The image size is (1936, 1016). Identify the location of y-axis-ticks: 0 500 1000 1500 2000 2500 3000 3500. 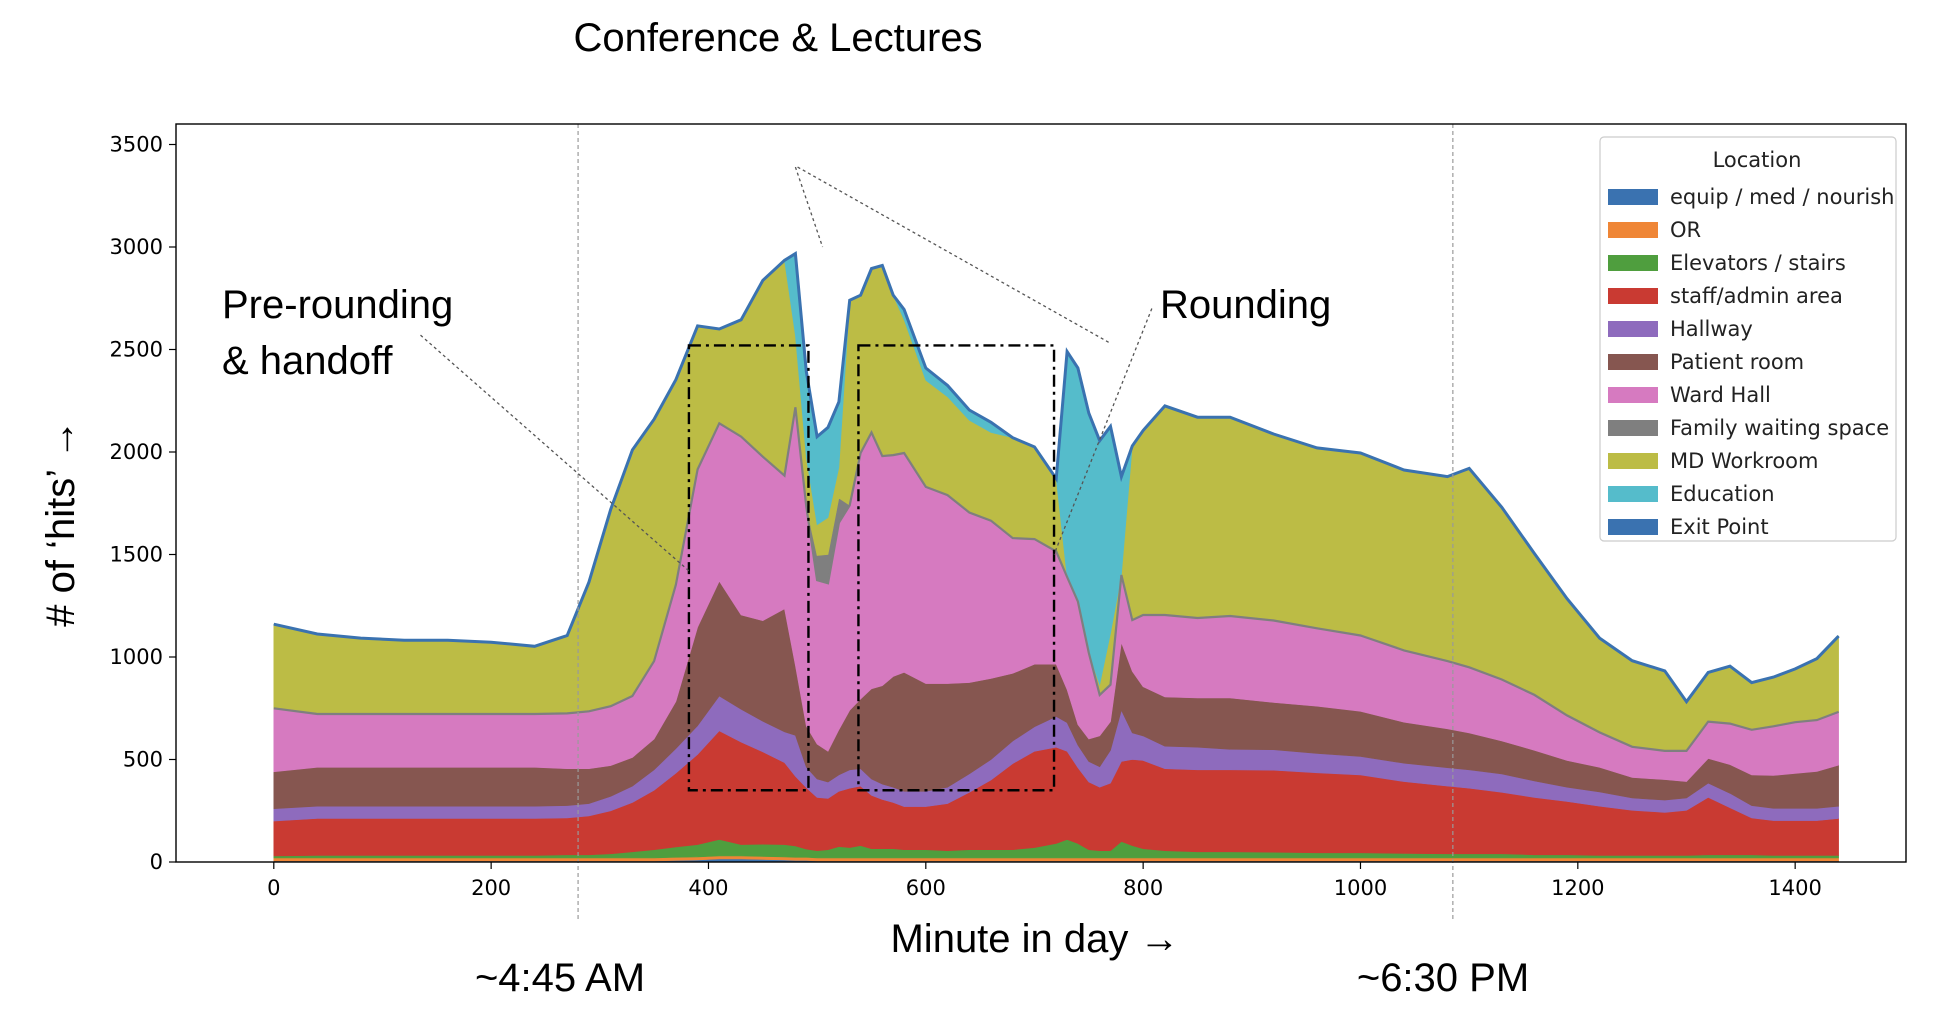
(143, 503).